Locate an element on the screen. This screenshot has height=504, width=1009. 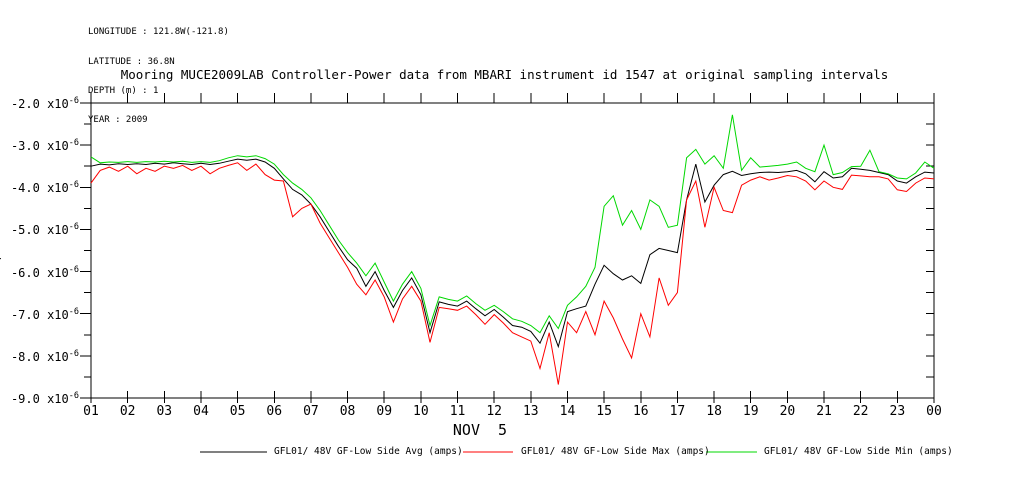
x-axis-tick-label: 22 is located at coordinates (860, 411).